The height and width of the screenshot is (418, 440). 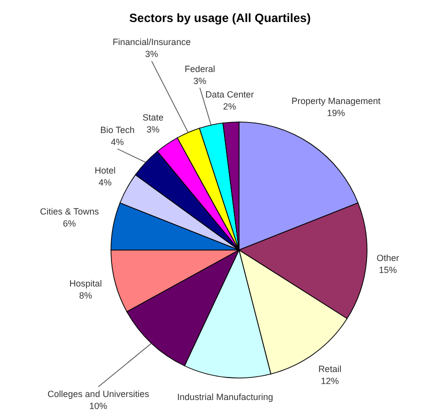 What do you see at coordinates (153, 117) in the screenshot?
I see `slice-label: State` at bounding box center [153, 117].